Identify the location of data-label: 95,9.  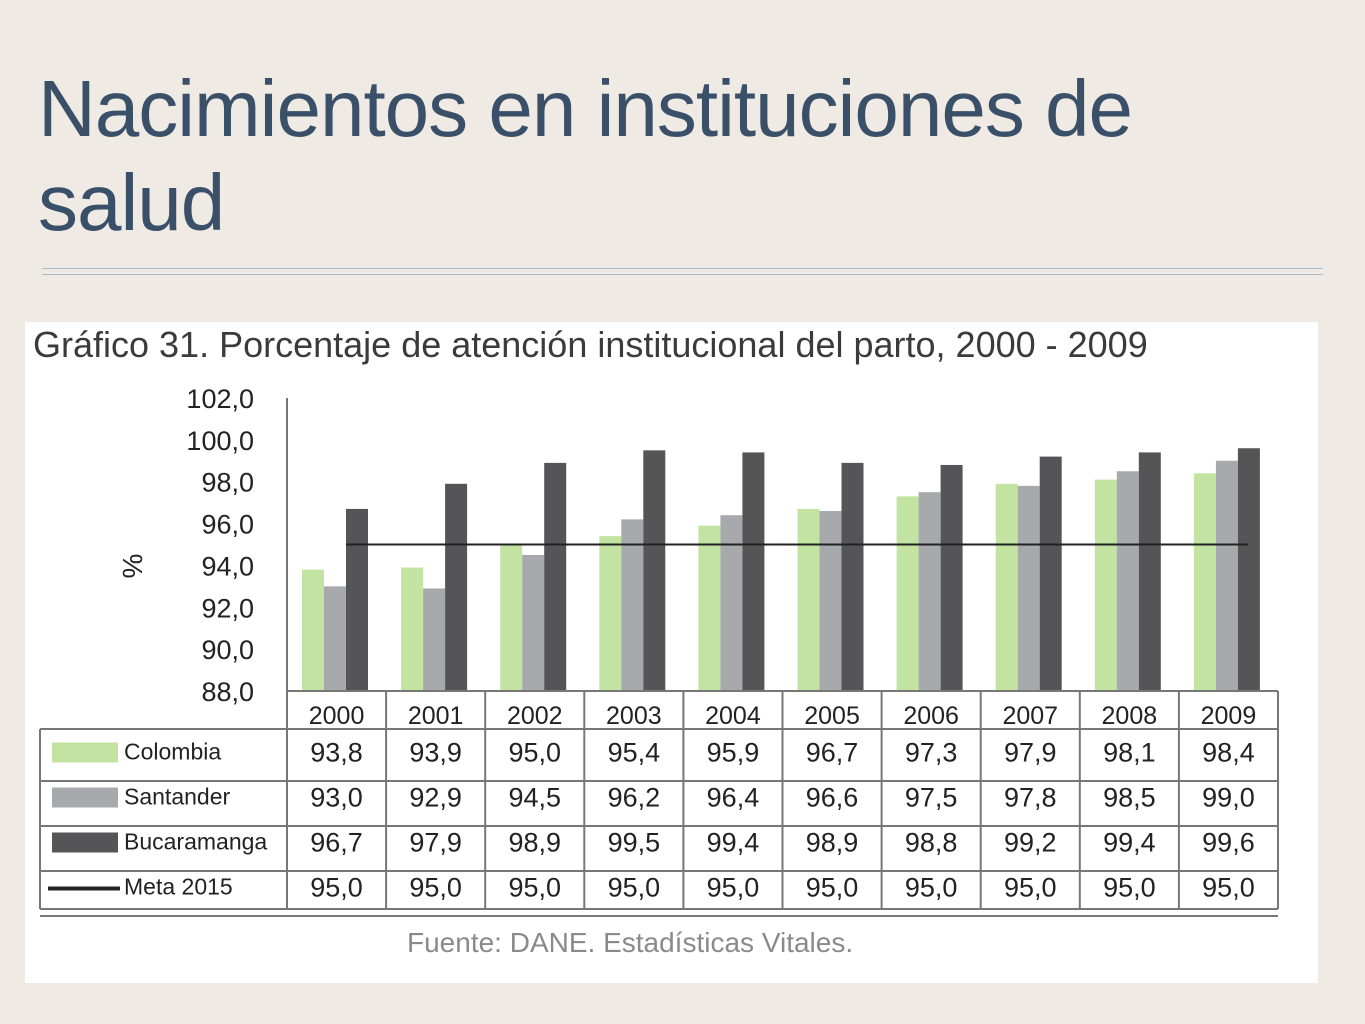
(733, 753).